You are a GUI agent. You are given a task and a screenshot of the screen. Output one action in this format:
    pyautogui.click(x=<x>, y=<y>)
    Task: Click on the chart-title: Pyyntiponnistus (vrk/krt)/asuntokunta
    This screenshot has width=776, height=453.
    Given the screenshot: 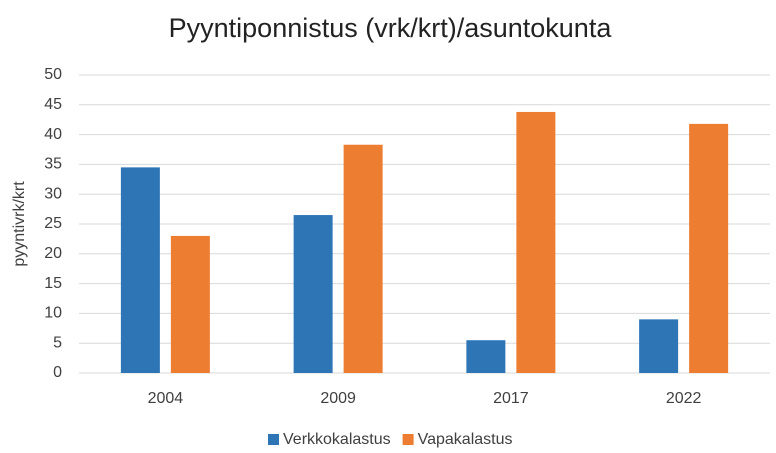 What is the action you would take?
    pyautogui.click(x=391, y=28)
    